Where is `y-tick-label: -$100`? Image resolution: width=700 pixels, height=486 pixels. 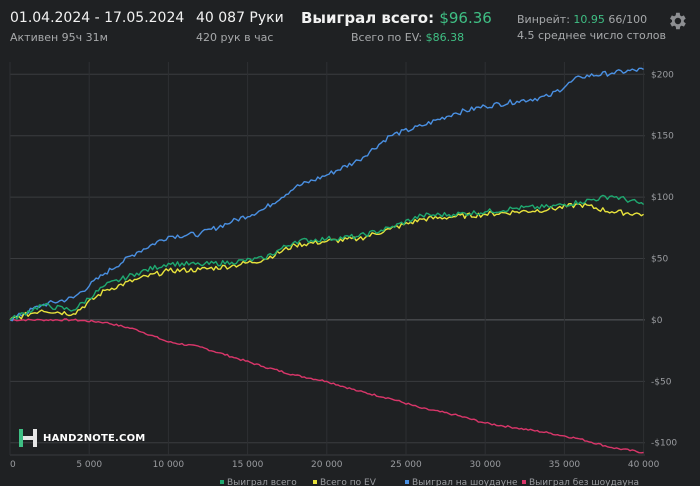
y-tick-label: -$100 is located at coordinates (664, 444).